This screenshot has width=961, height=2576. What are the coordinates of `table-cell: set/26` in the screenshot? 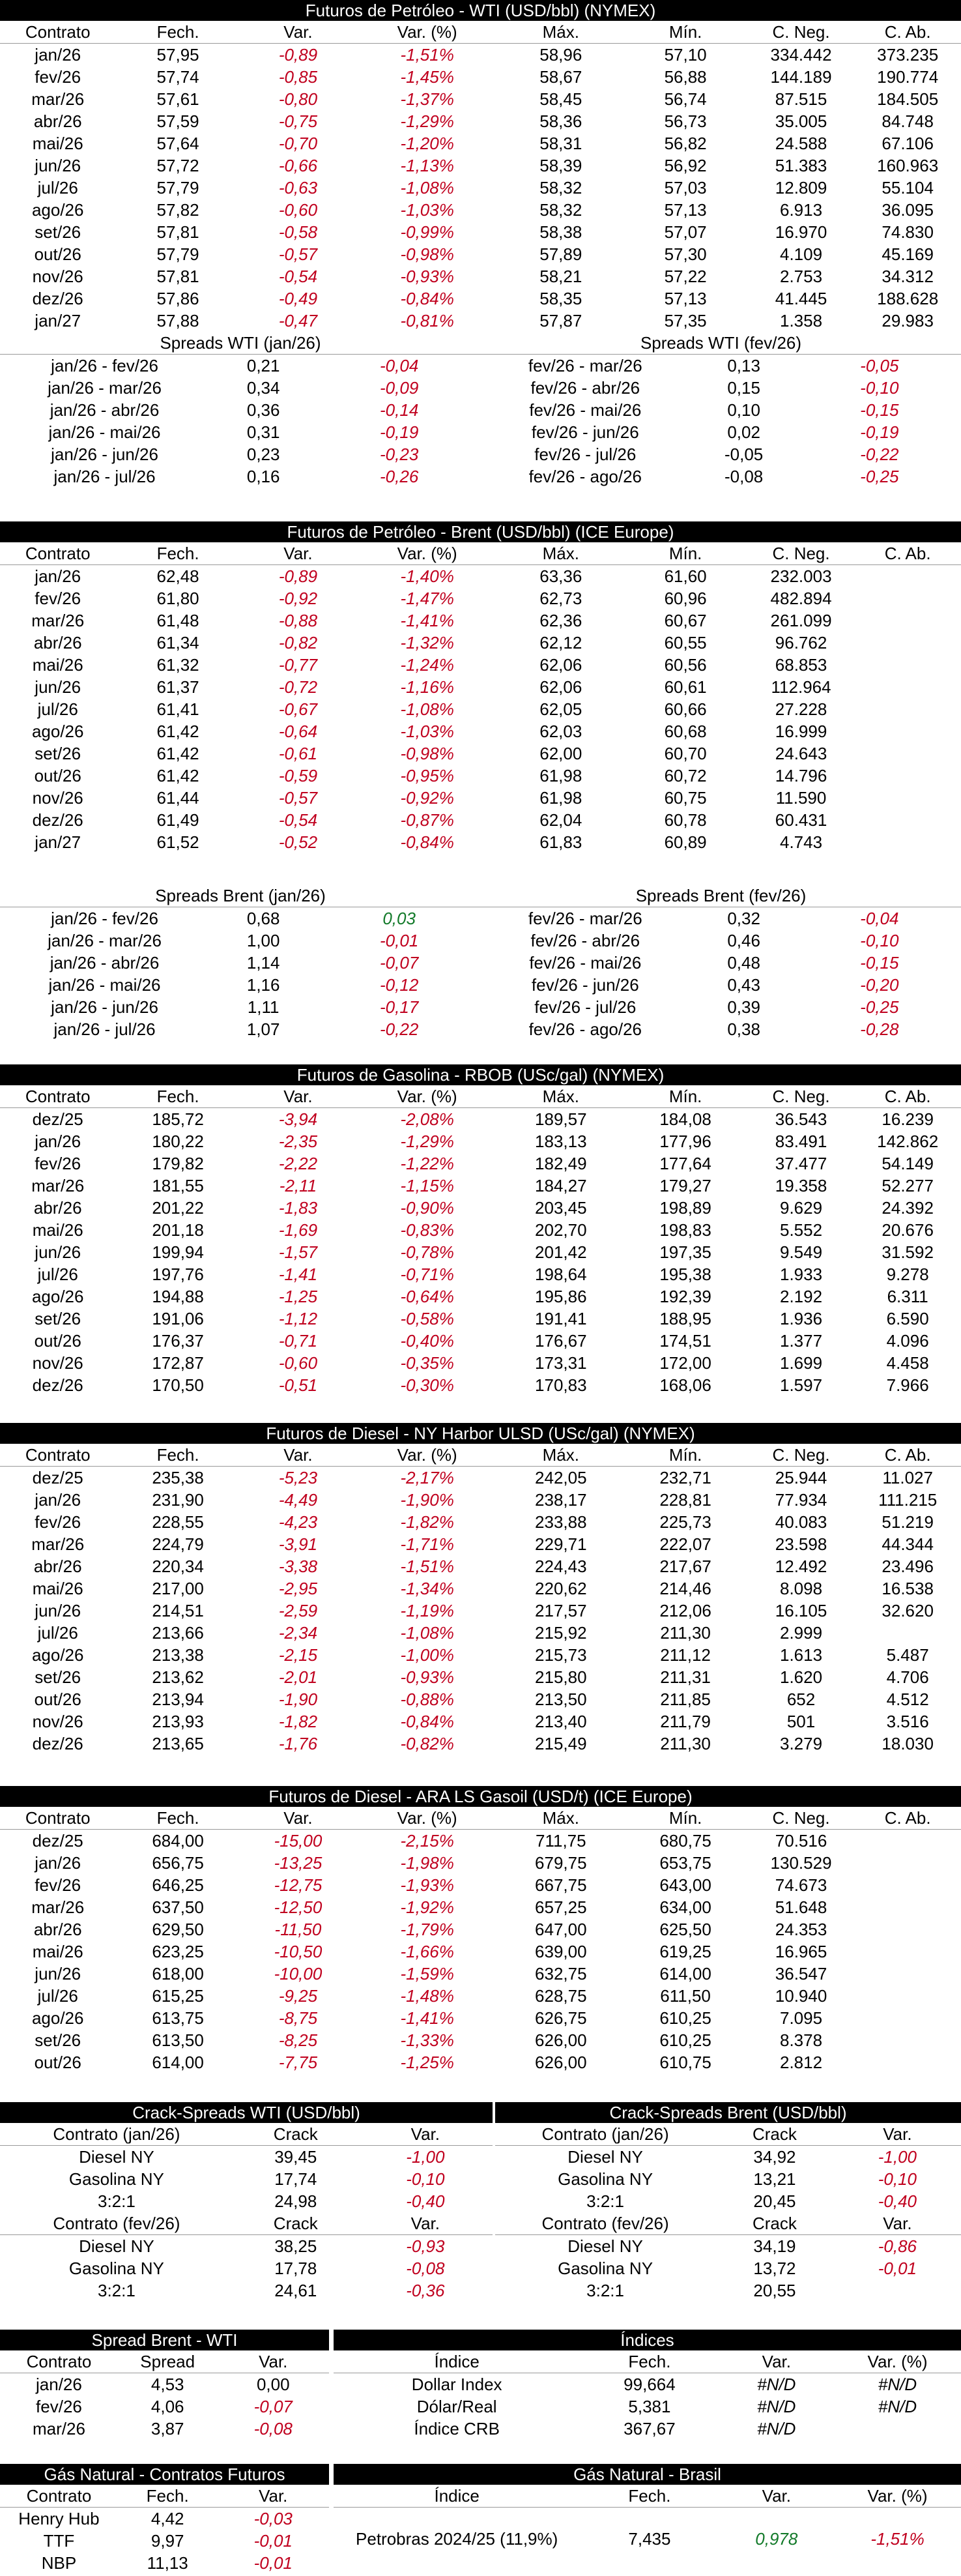 It's located at (58, 232).